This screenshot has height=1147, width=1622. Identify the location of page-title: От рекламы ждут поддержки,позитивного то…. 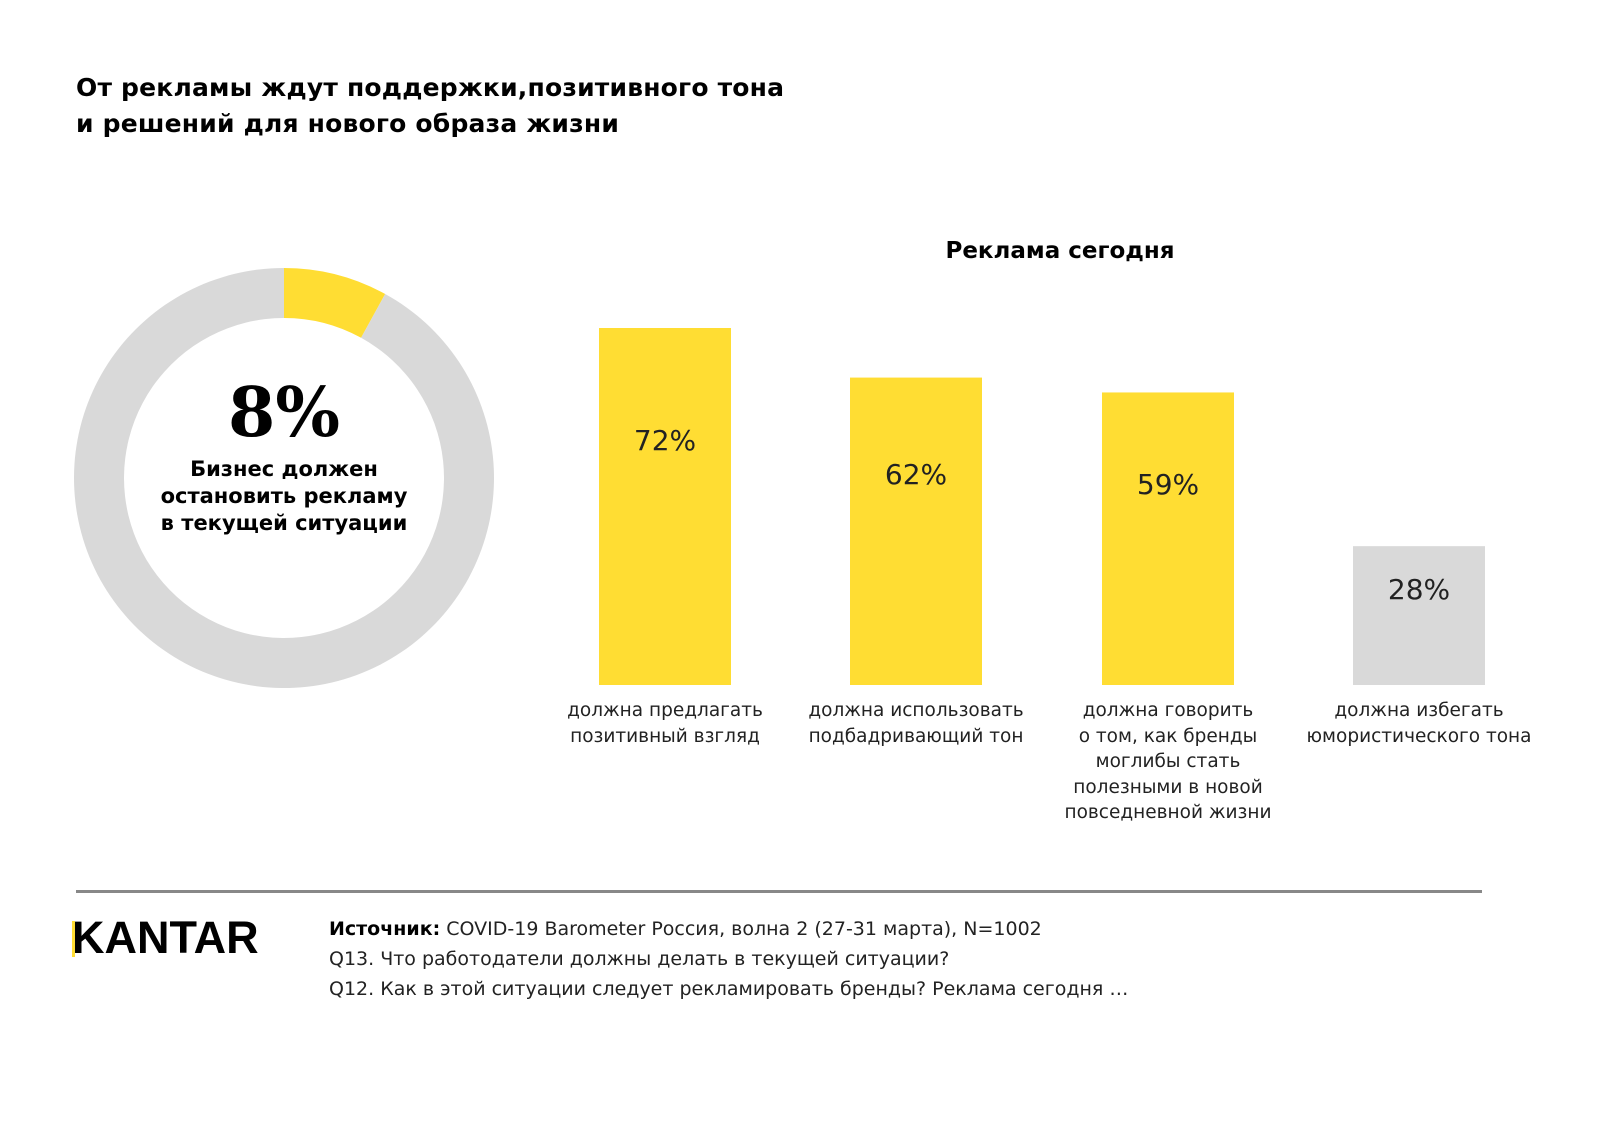
(456, 106).